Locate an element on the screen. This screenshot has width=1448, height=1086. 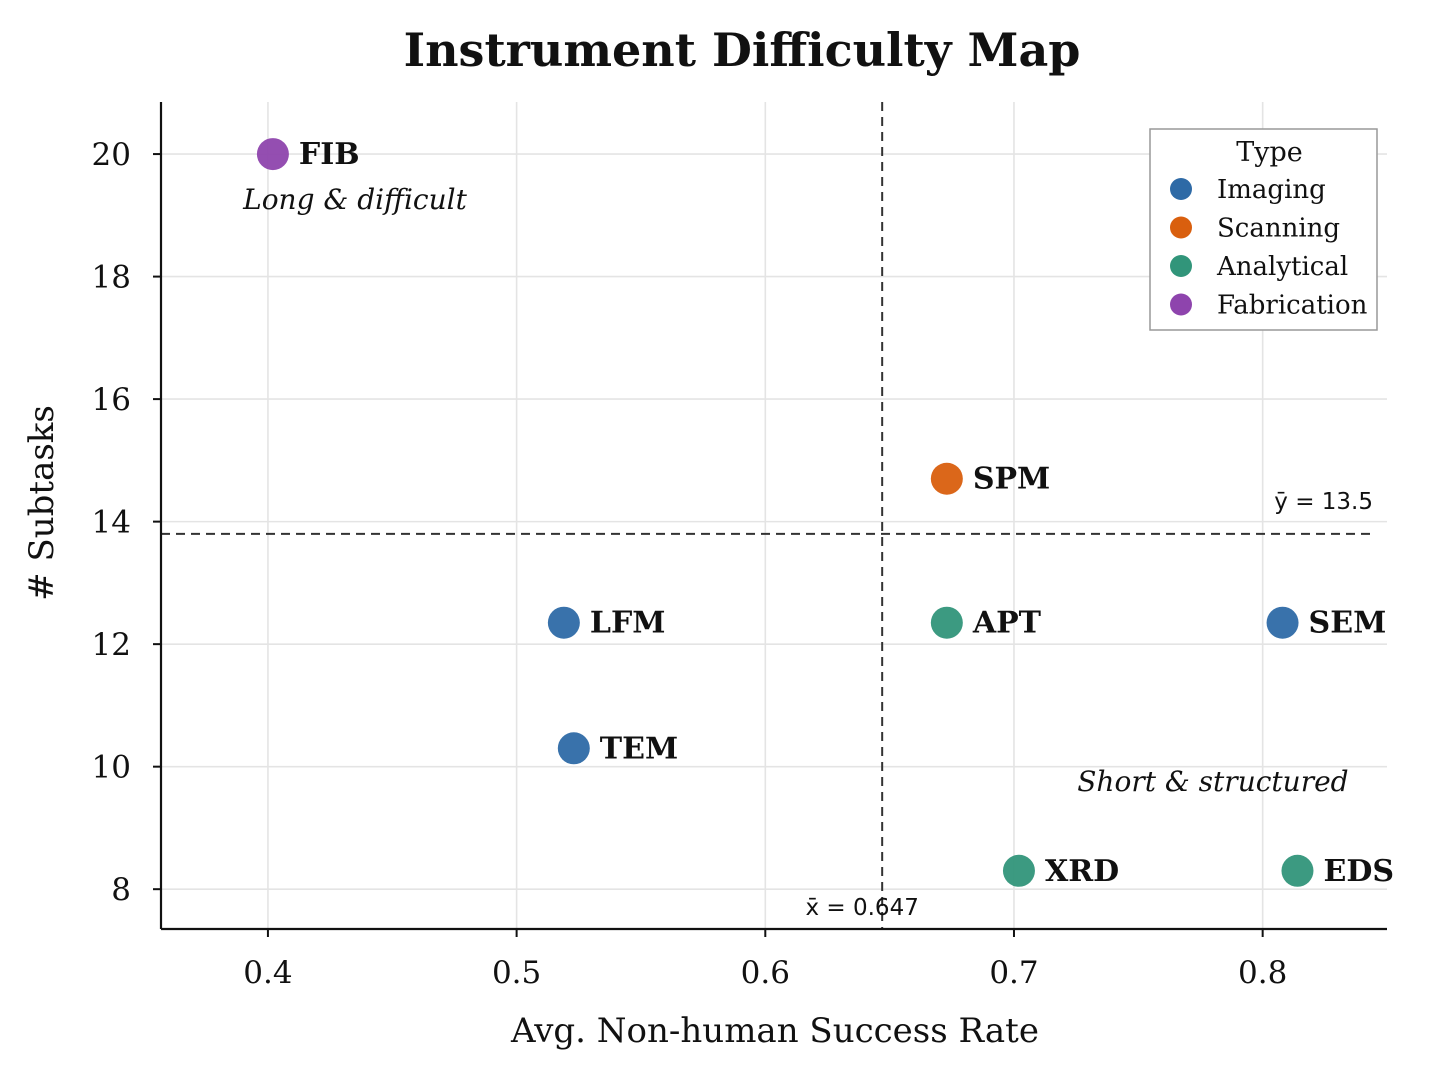
point-label-lfm: LFM is located at coordinates (628, 623).